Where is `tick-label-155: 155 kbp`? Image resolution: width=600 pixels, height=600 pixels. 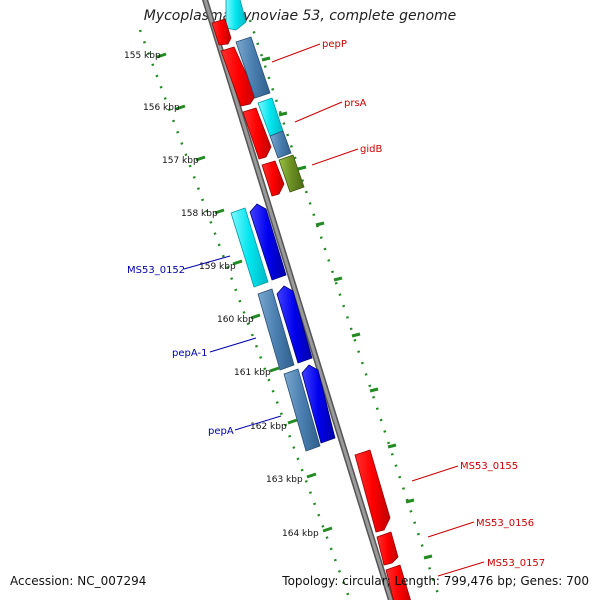 tick-label-155: 155 kbp is located at coordinates (142, 56).